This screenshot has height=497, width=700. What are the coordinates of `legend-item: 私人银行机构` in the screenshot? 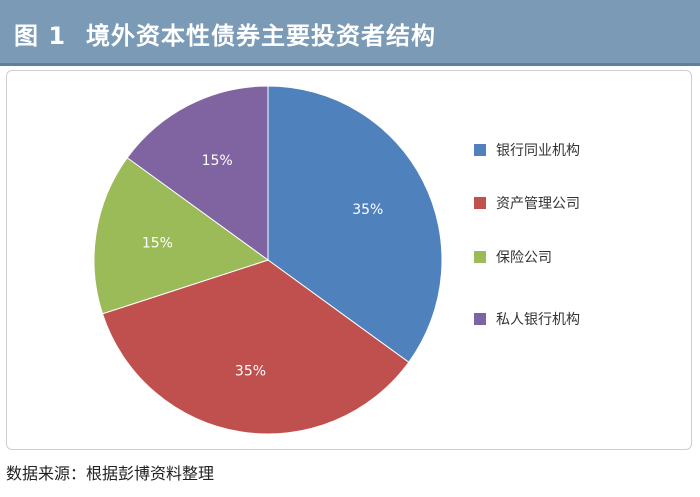 It's located at (527, 319).